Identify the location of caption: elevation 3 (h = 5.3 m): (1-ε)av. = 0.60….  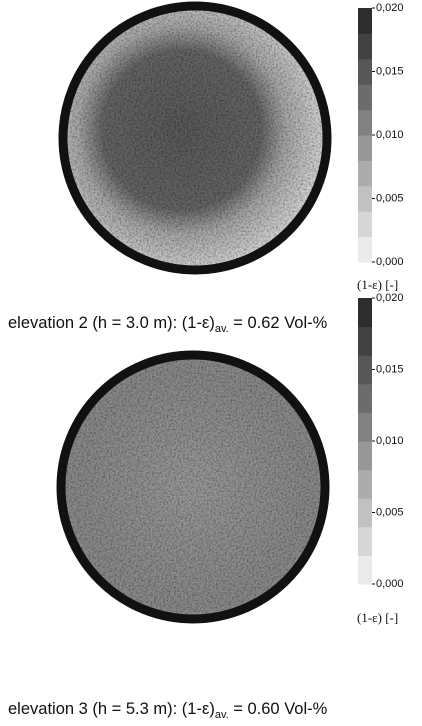
(168, 710).